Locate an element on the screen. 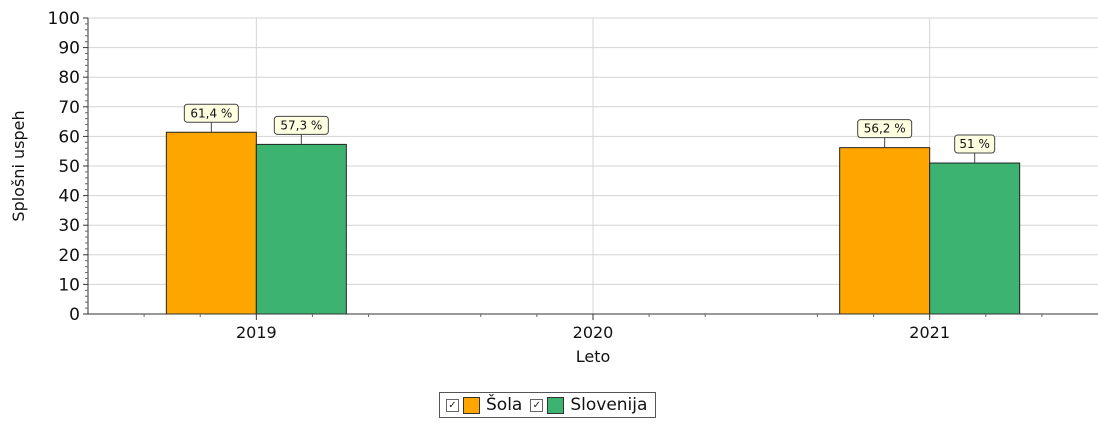 This screenshot has width=1098, height=424. y-tick-label: 20 is located at coordinates (69, 256).